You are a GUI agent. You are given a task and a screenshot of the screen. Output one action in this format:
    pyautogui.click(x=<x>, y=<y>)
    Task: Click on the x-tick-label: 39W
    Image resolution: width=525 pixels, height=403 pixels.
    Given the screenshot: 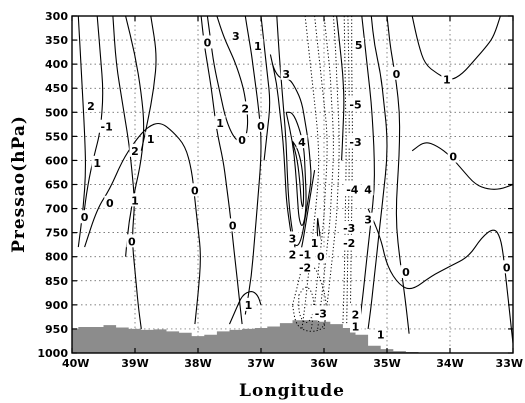 What is the action you would take?
    pyautogui.click(x=134, y=363)
    